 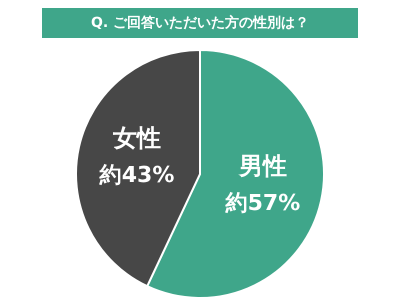 What do you see at coordinates (262, 203) in the screenshot?
I see `data-label: 約57%` at bounding box center [262, 203].